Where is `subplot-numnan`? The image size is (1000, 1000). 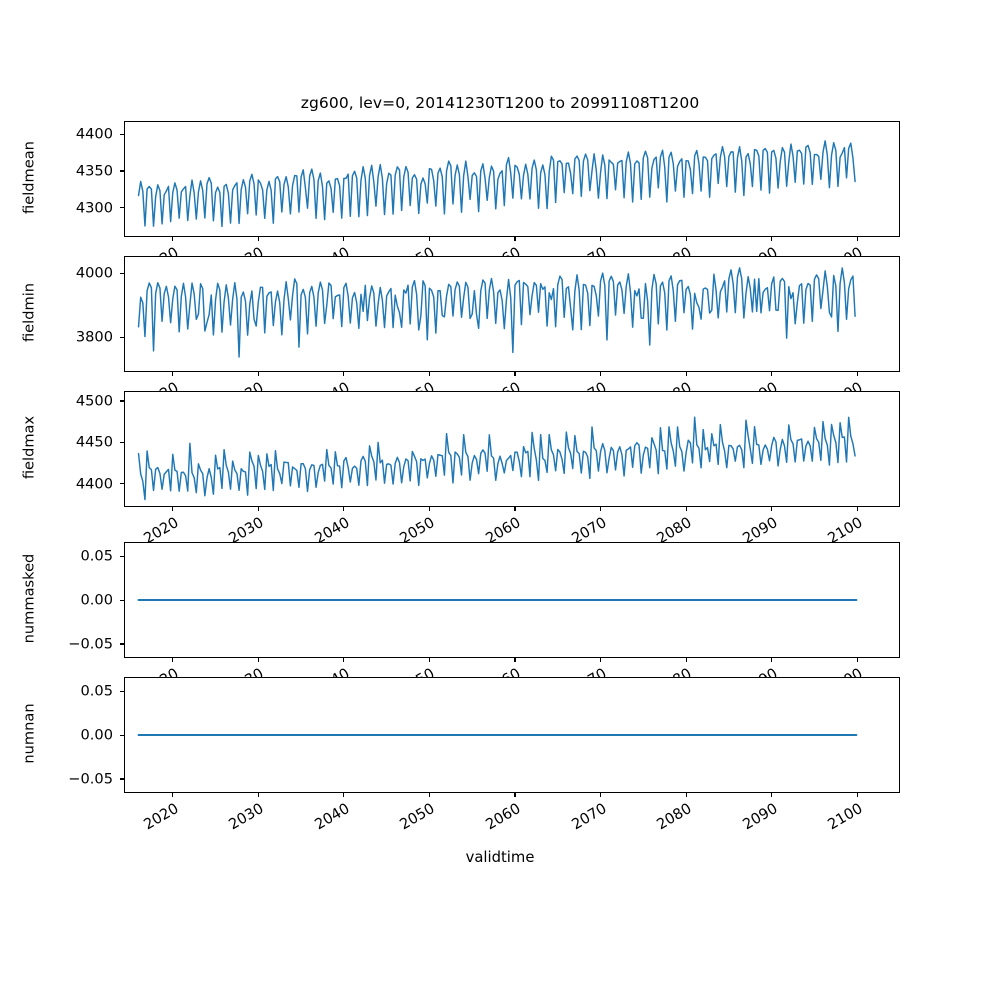 subplot-numnan is located at coordinates (512, 735).